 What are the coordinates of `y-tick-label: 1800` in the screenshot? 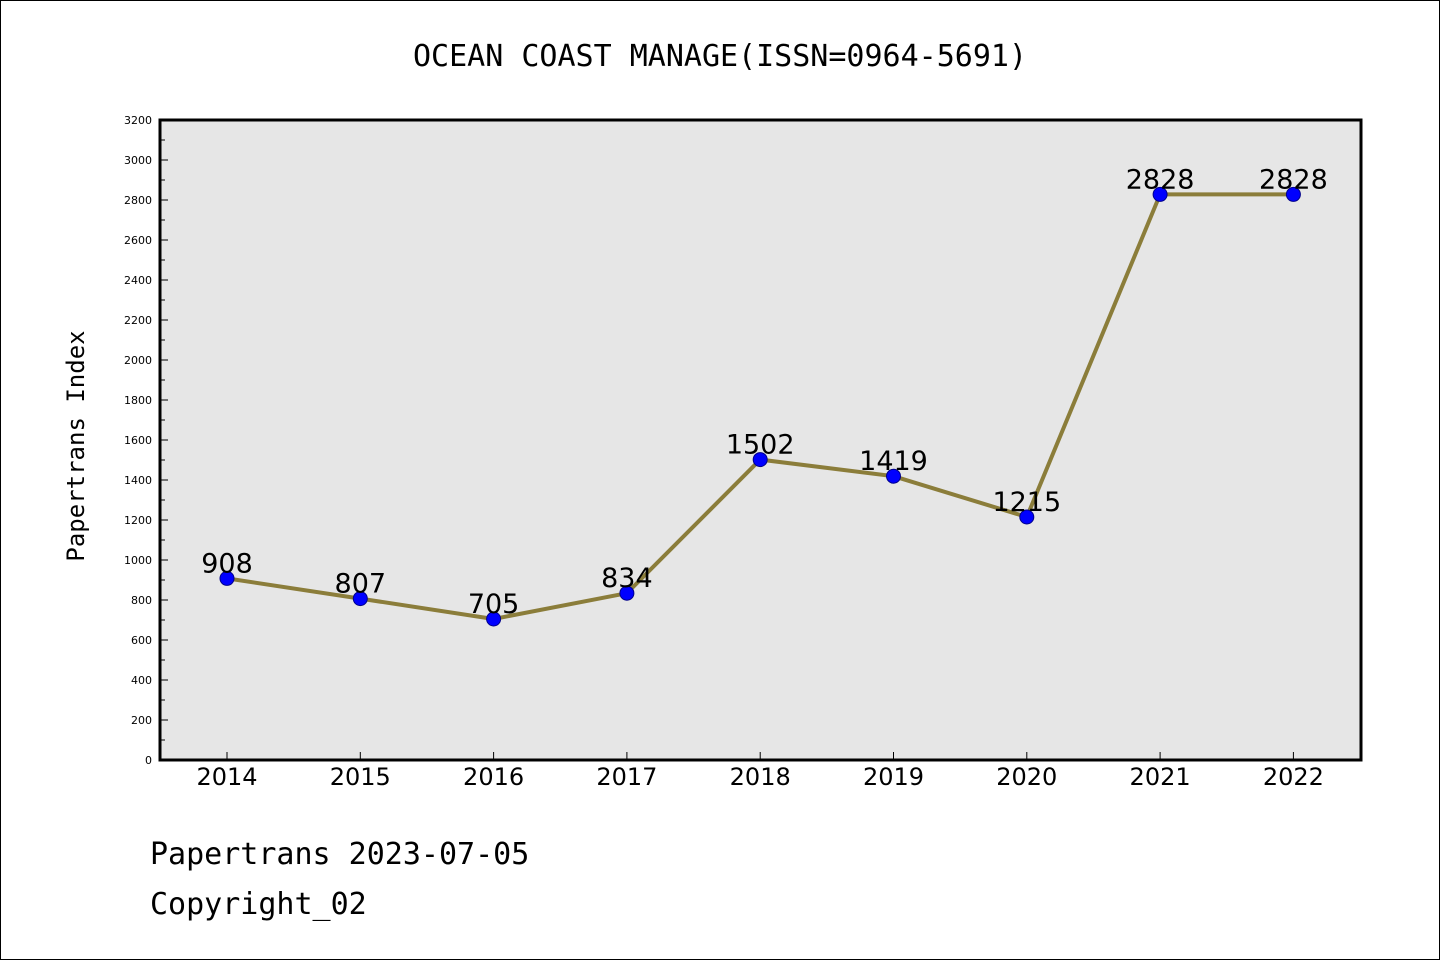 It's located at (138, 400).